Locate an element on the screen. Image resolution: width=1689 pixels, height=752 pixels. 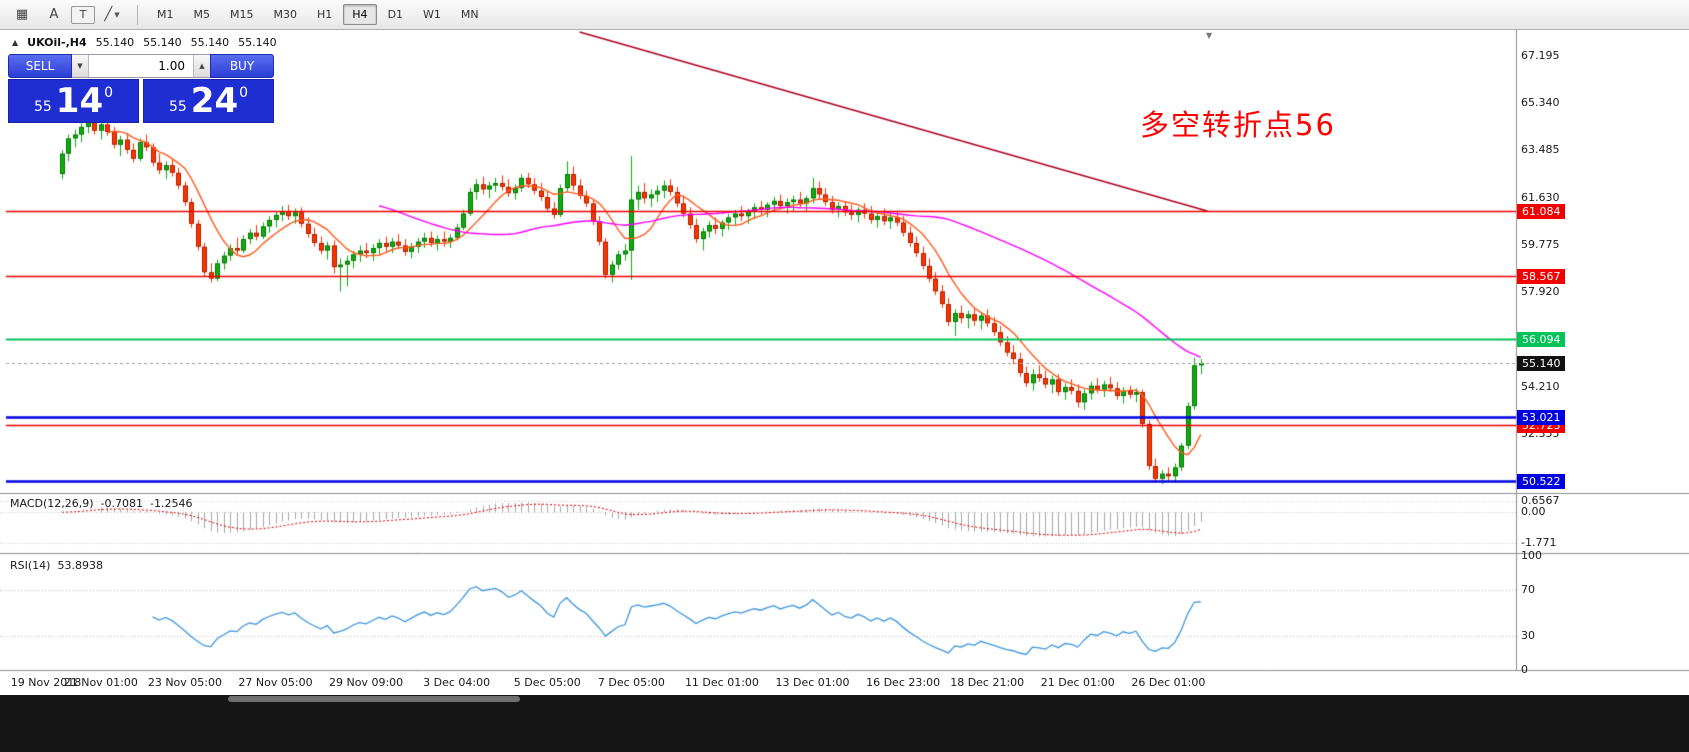
grid-tool-icon: ▦ is located at coordinates (22, 14).